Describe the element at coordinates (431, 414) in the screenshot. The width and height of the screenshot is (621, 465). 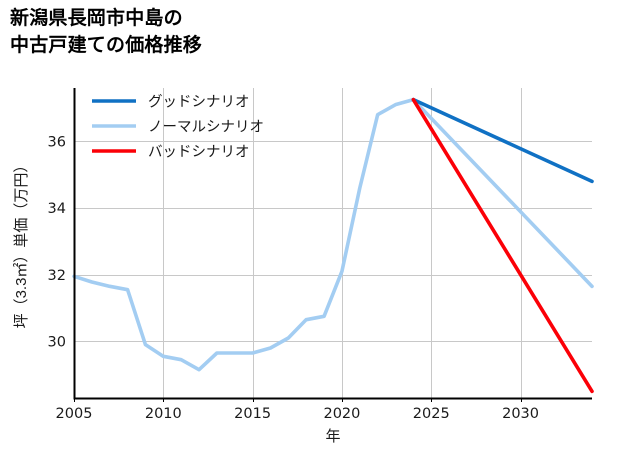
I see `x-tick-label: 2025` at that location.